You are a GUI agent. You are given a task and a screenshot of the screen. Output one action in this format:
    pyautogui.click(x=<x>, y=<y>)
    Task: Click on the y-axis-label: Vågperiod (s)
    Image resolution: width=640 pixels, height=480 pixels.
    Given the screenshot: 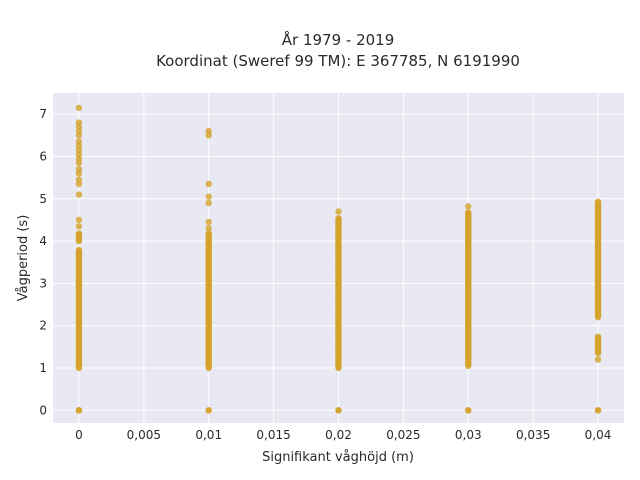 What is the action you would take?
    pyautogui.click(x=23, y=258)
    